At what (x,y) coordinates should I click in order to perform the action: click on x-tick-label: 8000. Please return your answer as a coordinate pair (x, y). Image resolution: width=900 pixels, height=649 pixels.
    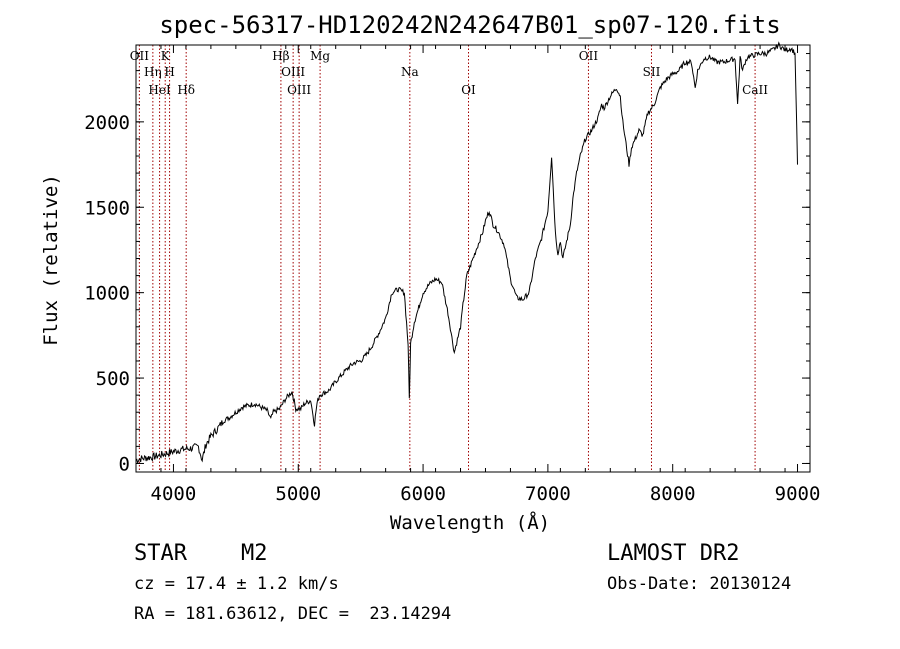
    Looking at the image, I should click on (673, 494).